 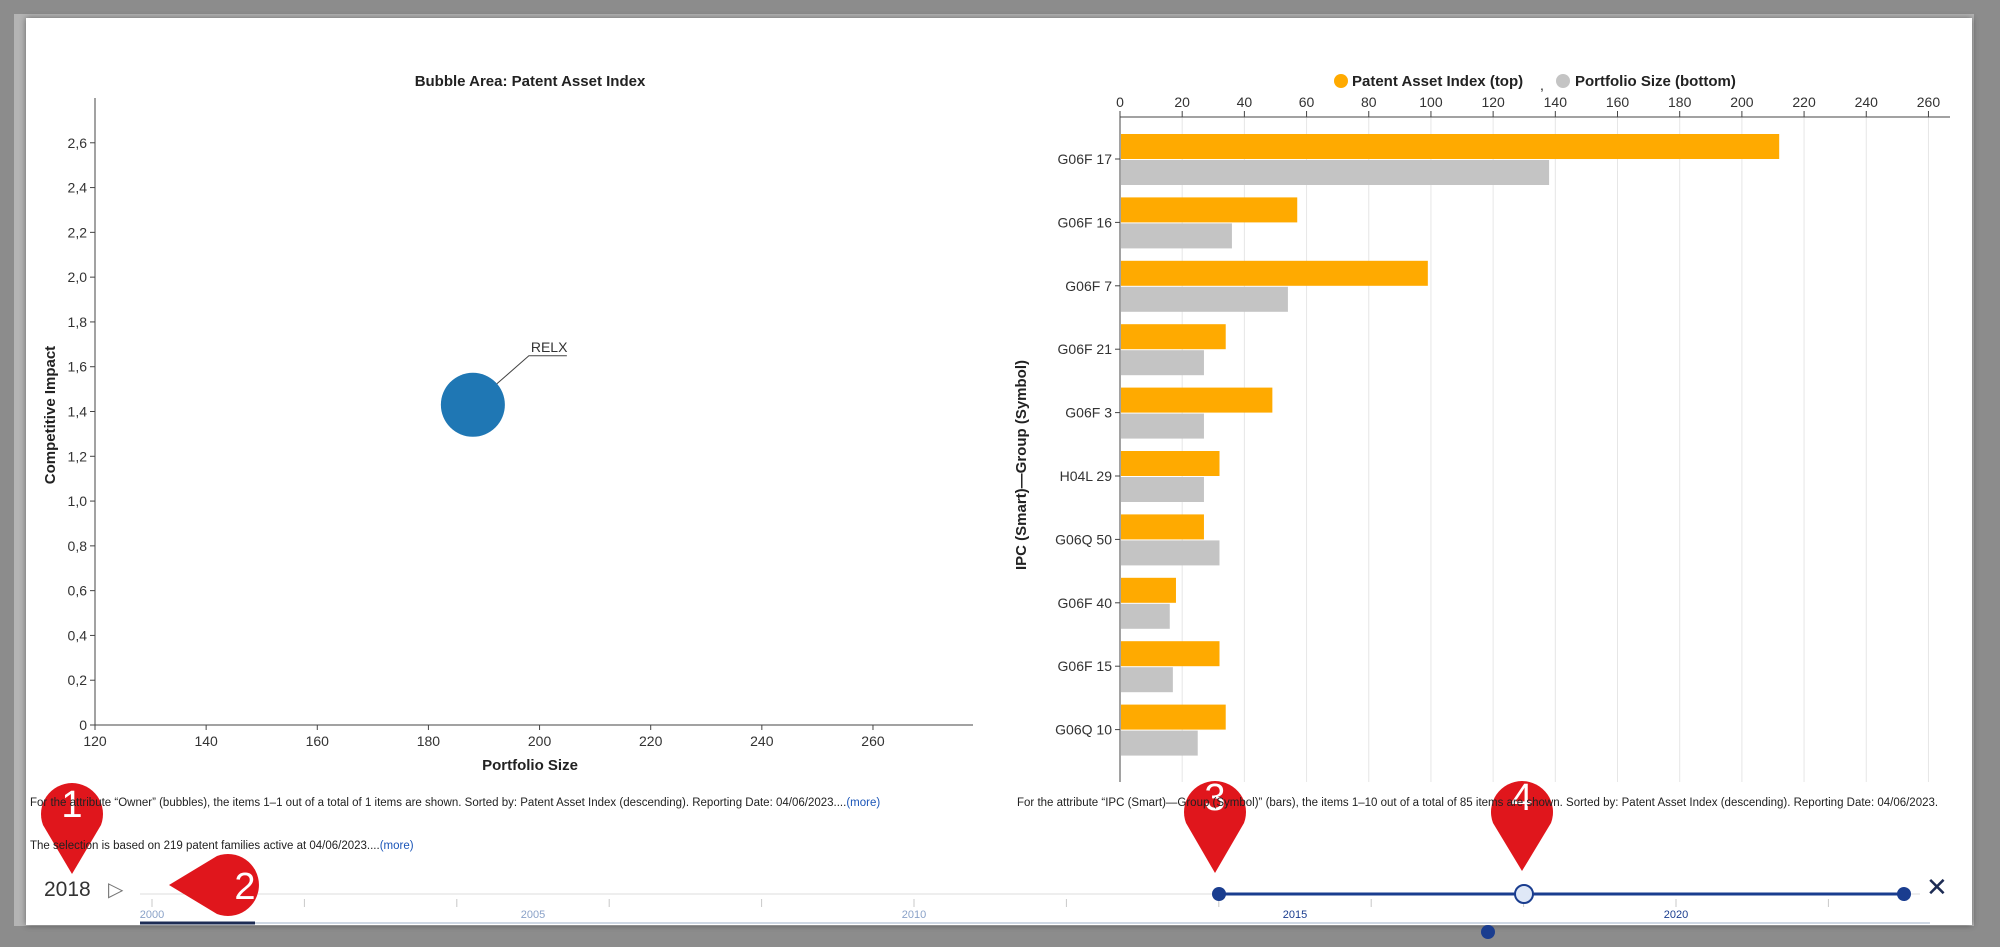 What do you see at coordinates (1676, 915) in the screenshot?
I see `timeline-year-label: 2020` at bounding box center [1676, 915].